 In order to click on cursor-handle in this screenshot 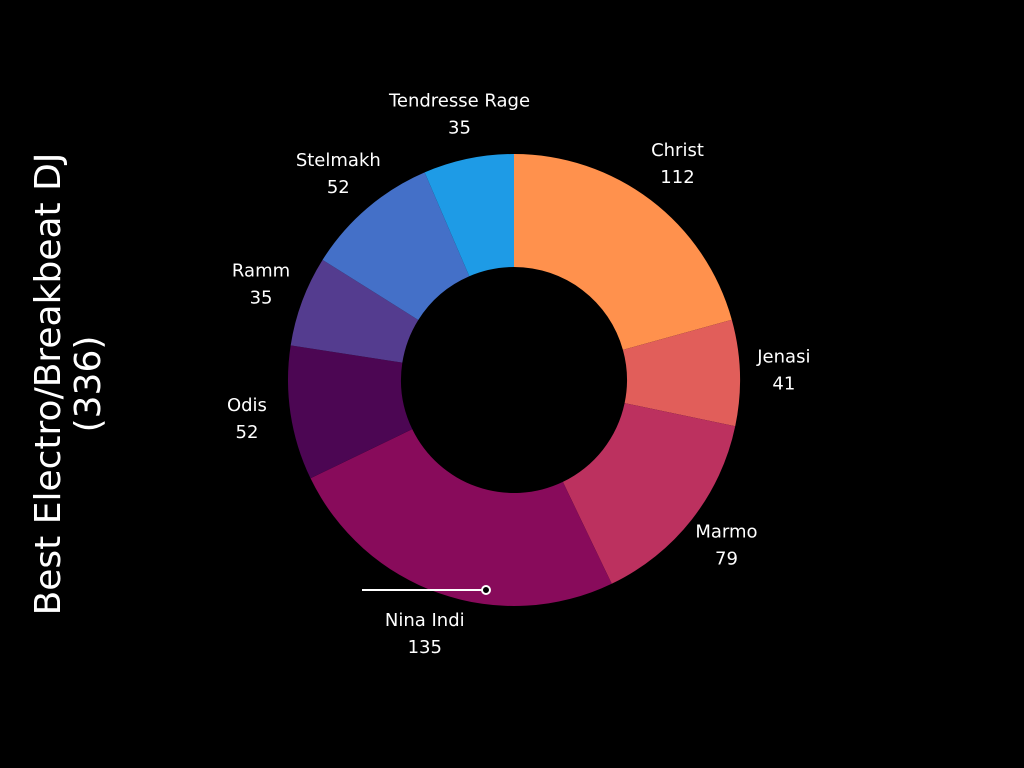, I will do `click(486, 590)`.